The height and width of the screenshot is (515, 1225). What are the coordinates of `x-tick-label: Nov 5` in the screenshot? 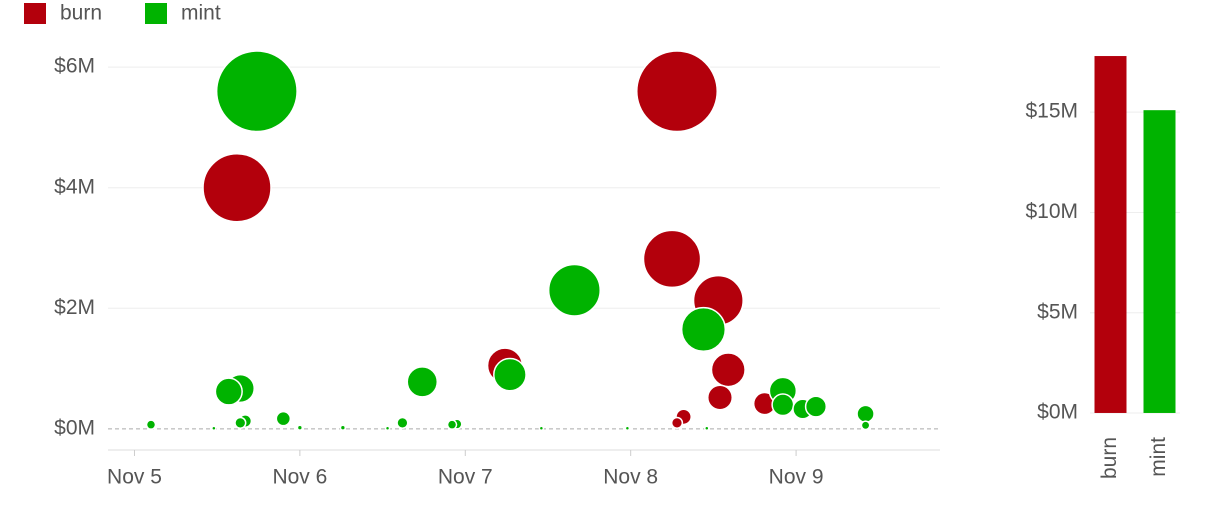 It's located at (134, 477).